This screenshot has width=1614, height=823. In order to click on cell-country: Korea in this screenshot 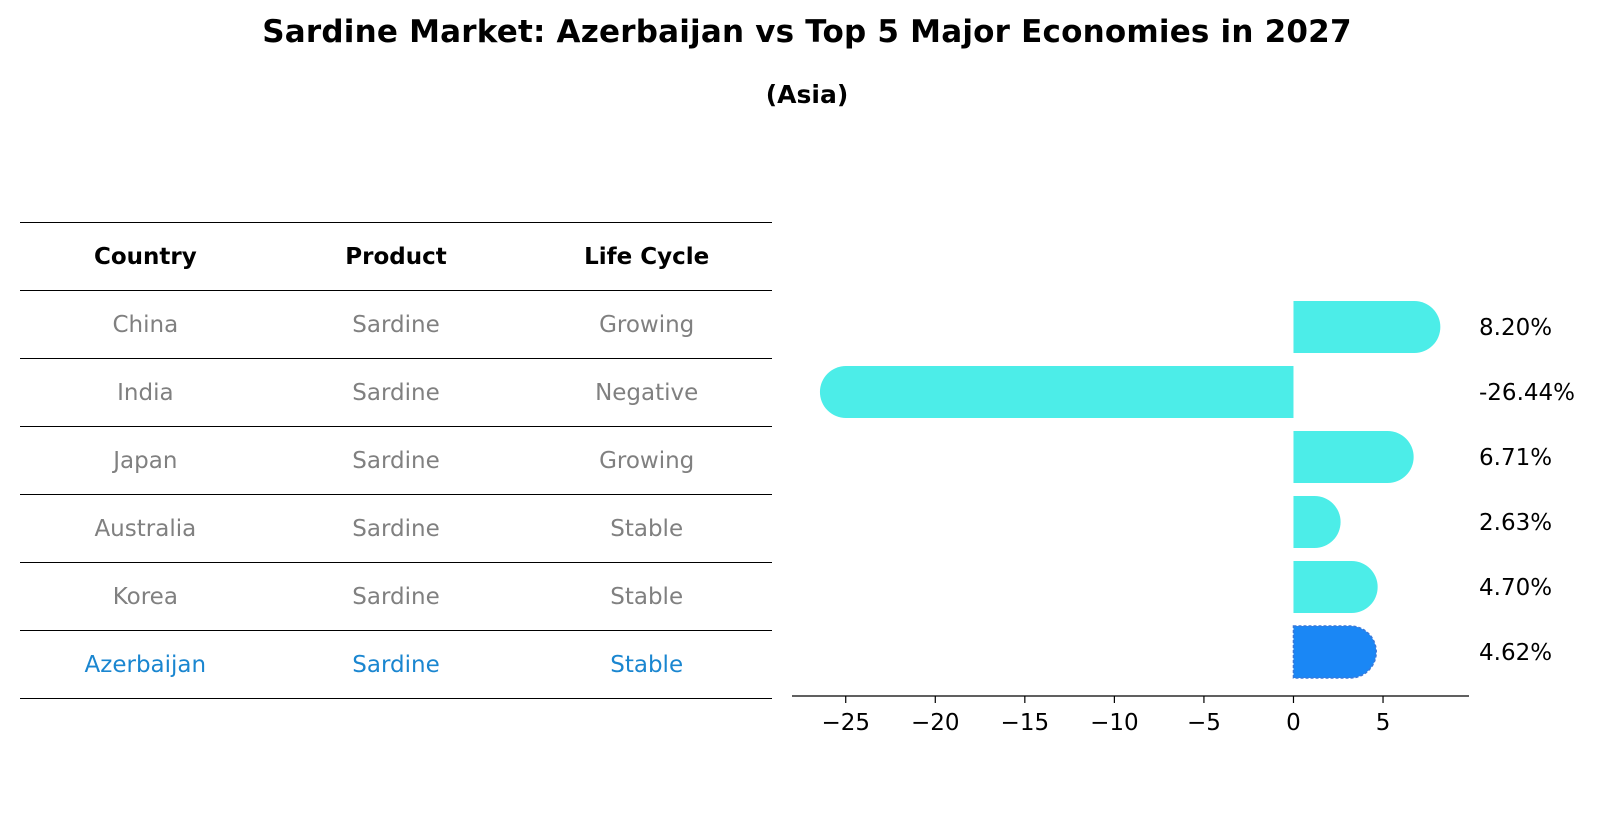, I will do `click(145, 596)`.